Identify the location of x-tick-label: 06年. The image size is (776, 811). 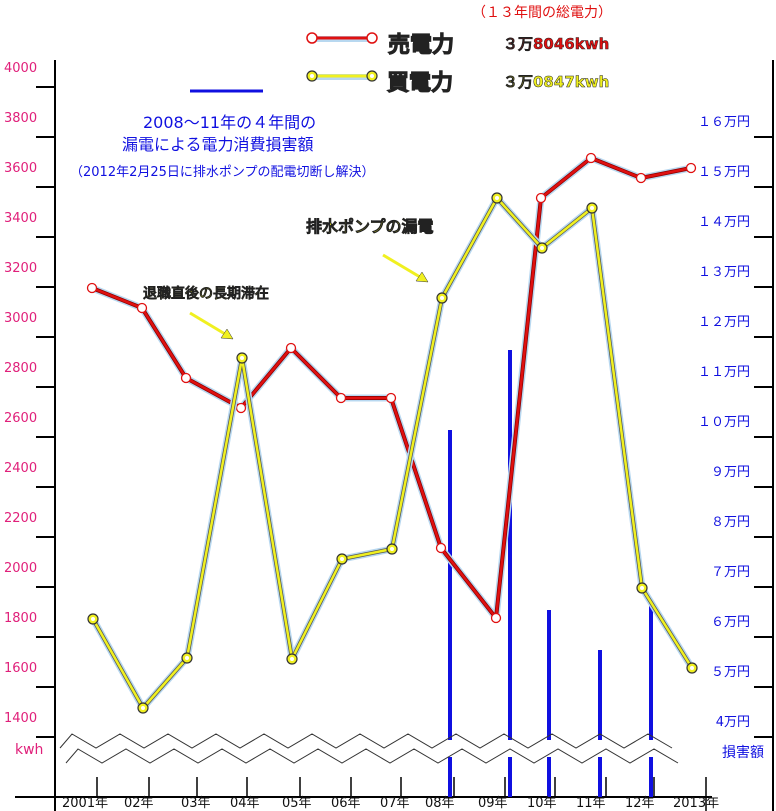
(346, 803).